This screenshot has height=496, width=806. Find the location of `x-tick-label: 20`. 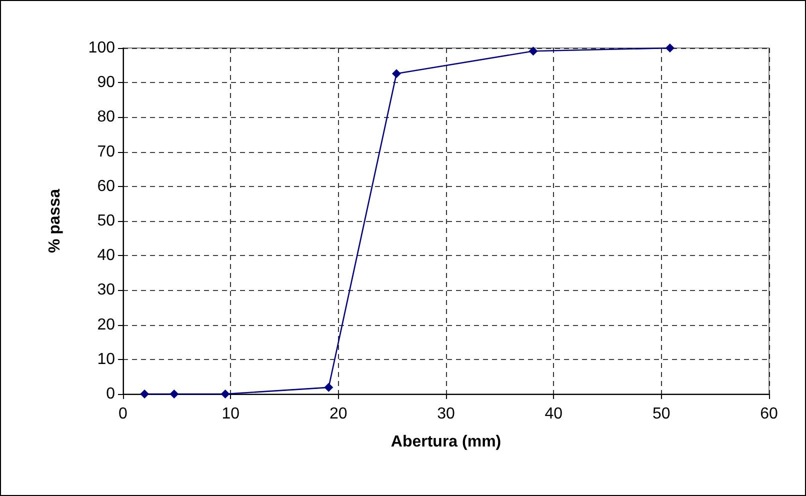

x-tick-label: 20 is located at coordinates (338, 414).